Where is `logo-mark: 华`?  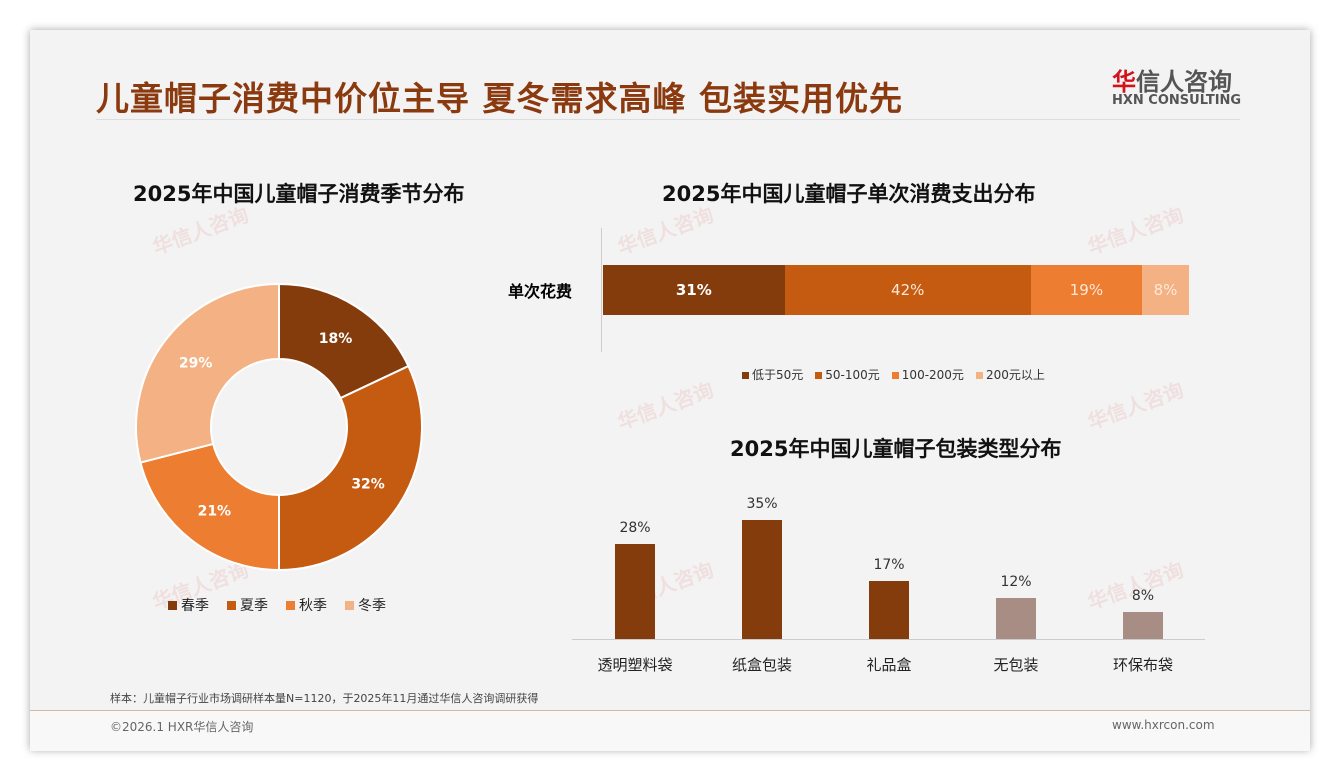
logo-mark: 华 is located at coordinates (1124, 82).